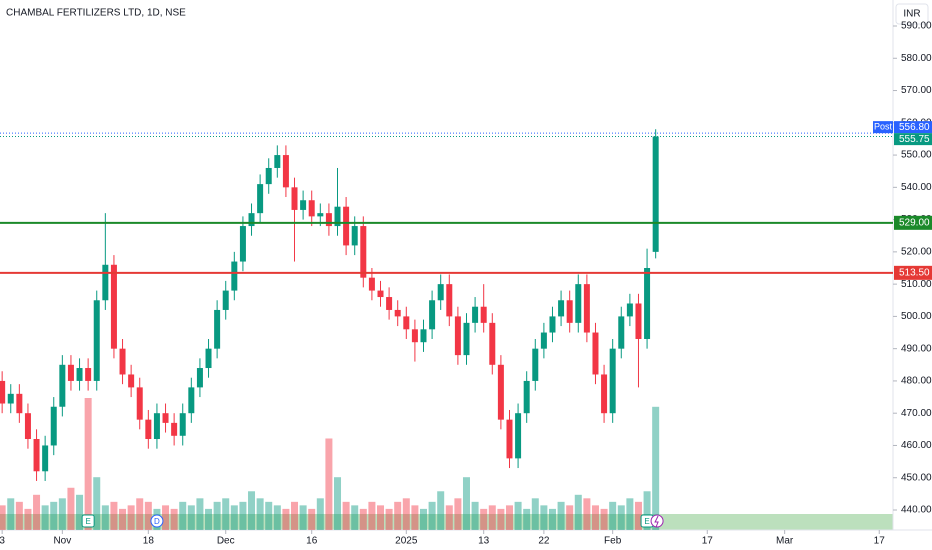  I want to click on y-tick-label: 540.00, so click(916, 187).